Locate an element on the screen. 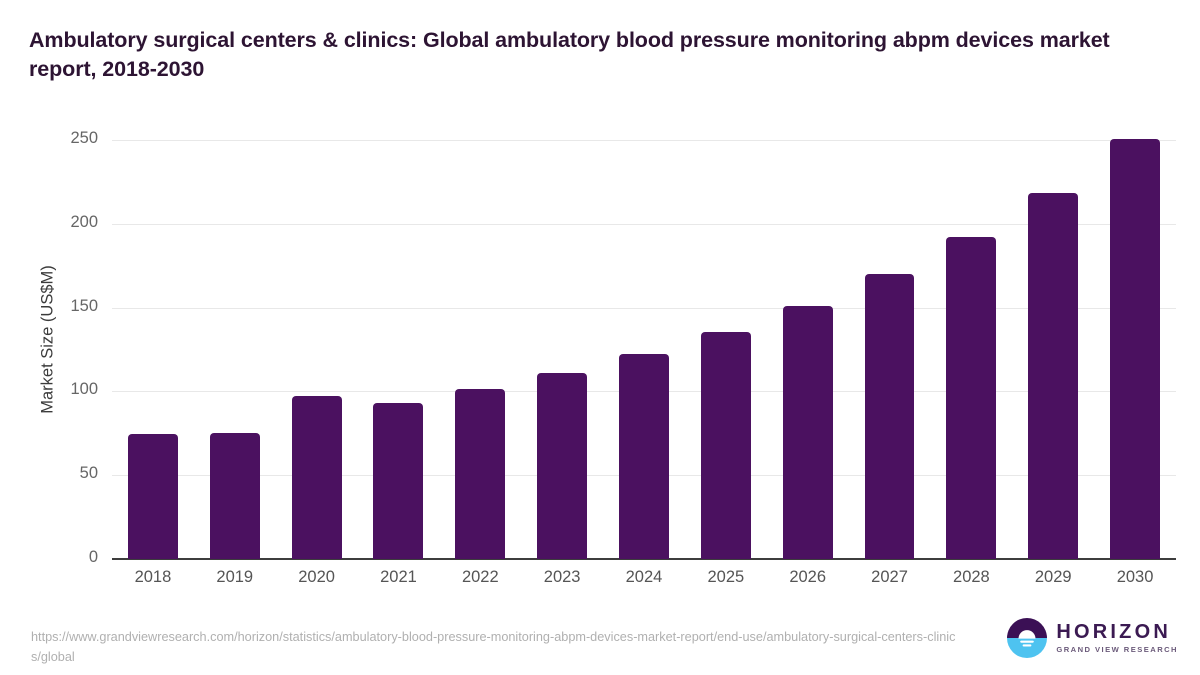 The width and height of the screenshot is (1200, 675). y-axis-tick-label: 50 is located at coordinates (88, 473).